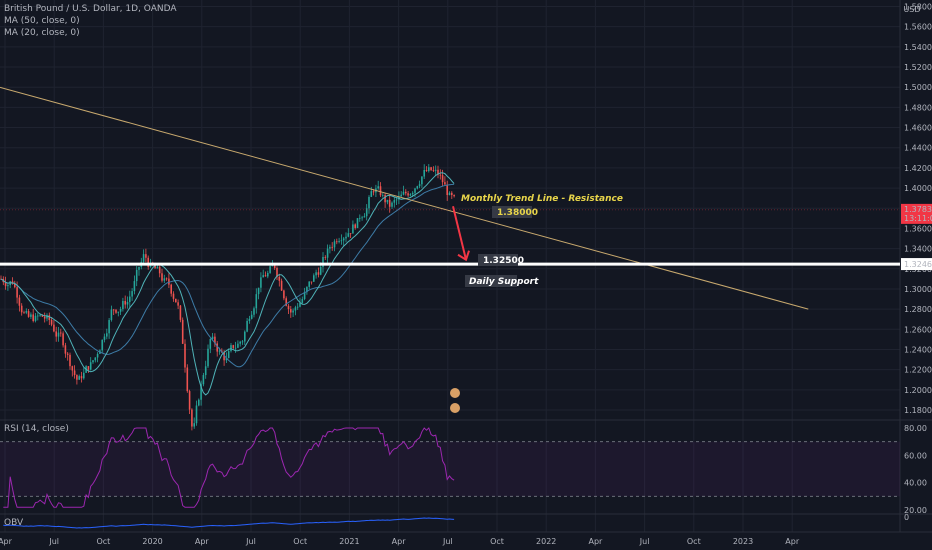  I want to click on obv-line, so click(229, 523).